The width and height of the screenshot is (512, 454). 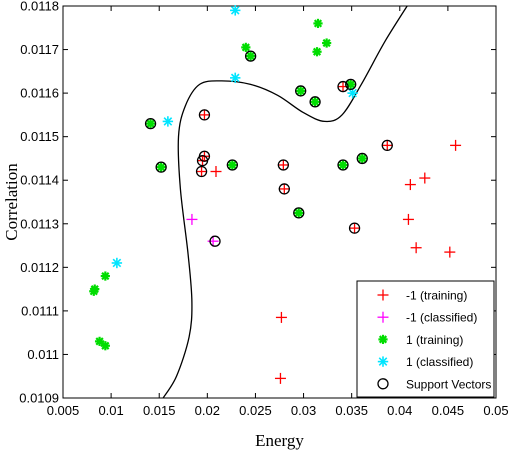 What do you see at coordinates (43, 354) in the screenshot?
I see `y-tick-label: 0.011` at bounding box center [43, 354].